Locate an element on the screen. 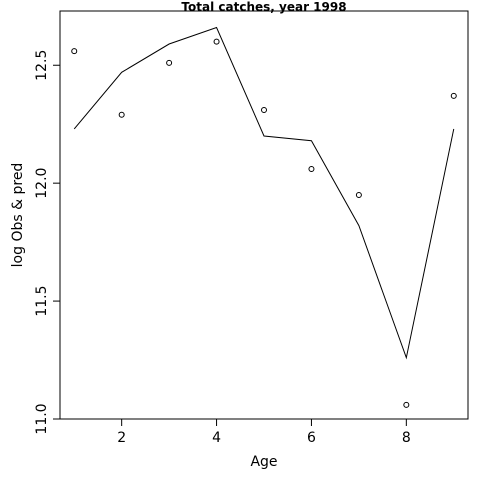 This screenshot has width=480, height=480. y-axis-label: log Obs & pred is located at coordinates (18, 215).